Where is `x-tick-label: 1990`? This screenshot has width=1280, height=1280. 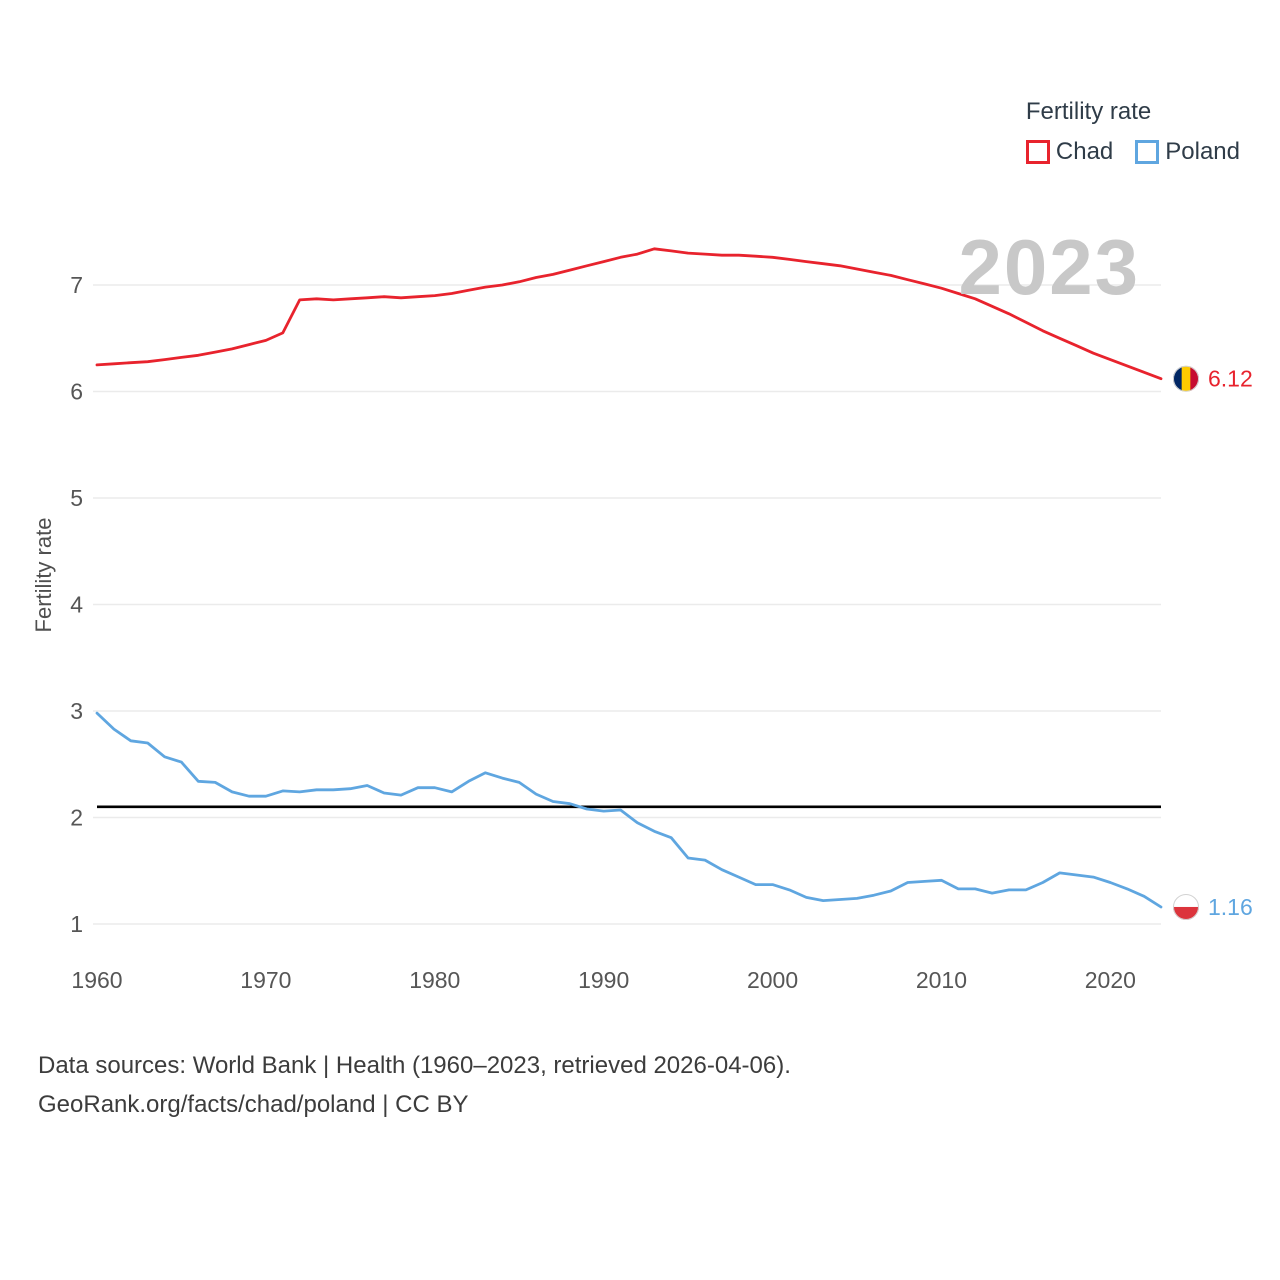 x-tick-label: 1990 is located at coordinates (603, 980).